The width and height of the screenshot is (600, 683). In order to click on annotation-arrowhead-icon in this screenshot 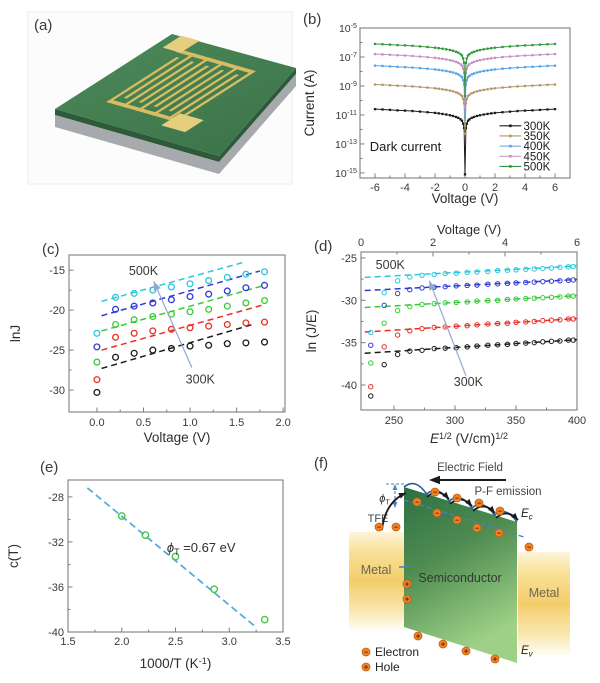, I will do `click(433, 285)`.